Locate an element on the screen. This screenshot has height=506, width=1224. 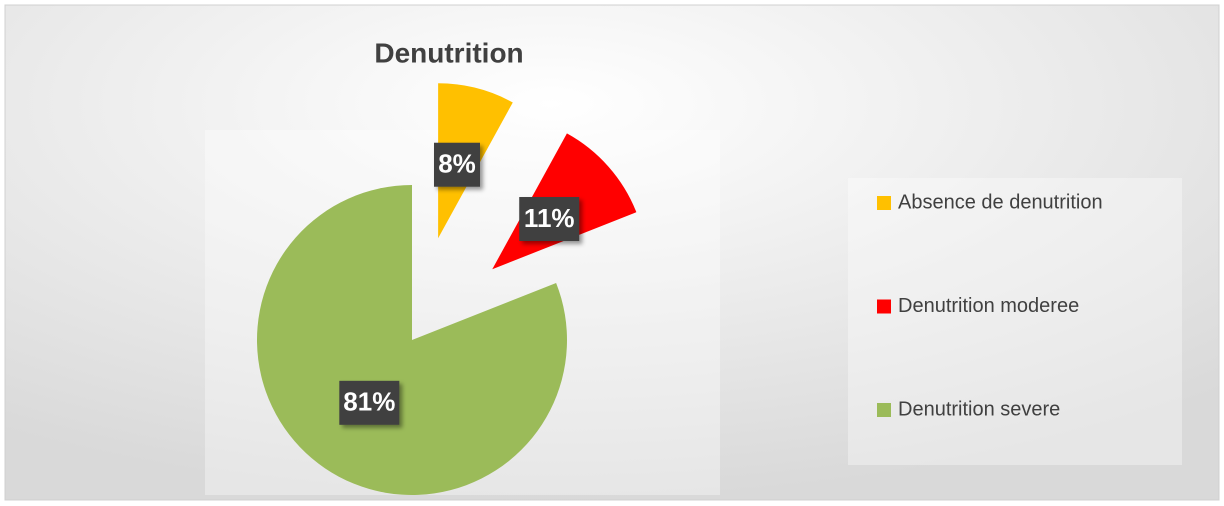
legend-label: Denutrition moderee is located at coordinates (988, 306).